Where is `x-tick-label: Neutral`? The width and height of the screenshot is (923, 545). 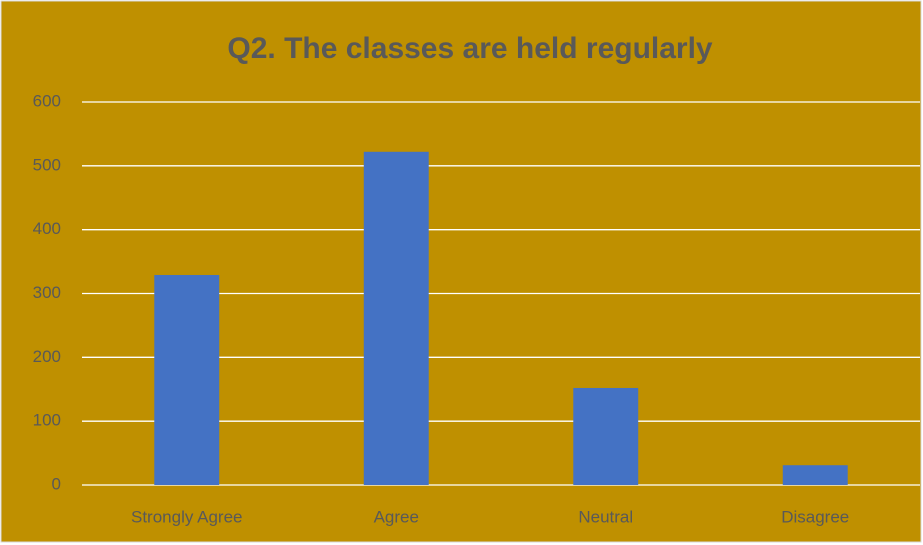 x-tick-label: Neutral is located at coordinates (605, 516).